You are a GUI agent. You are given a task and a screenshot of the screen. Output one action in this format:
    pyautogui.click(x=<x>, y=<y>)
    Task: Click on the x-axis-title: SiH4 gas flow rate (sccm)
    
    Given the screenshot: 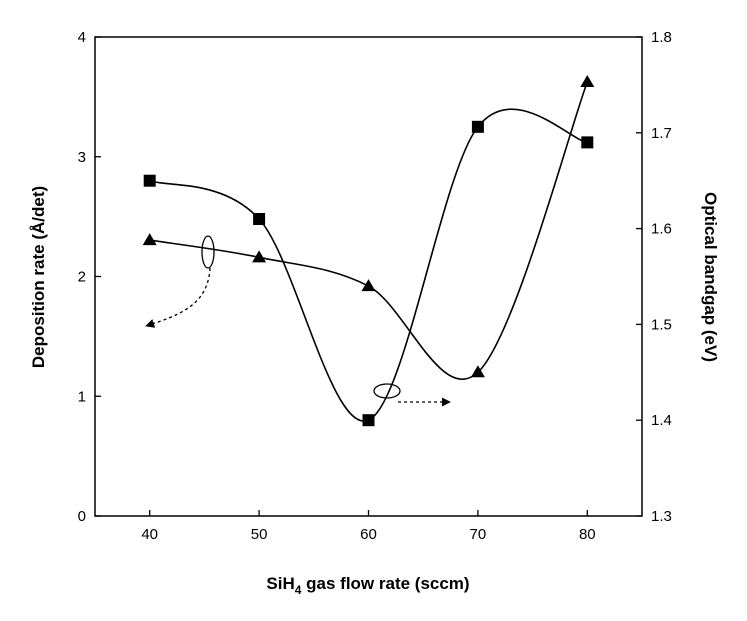 What is the action you would take?
    pyautogui.click(x=367, y=585)
    